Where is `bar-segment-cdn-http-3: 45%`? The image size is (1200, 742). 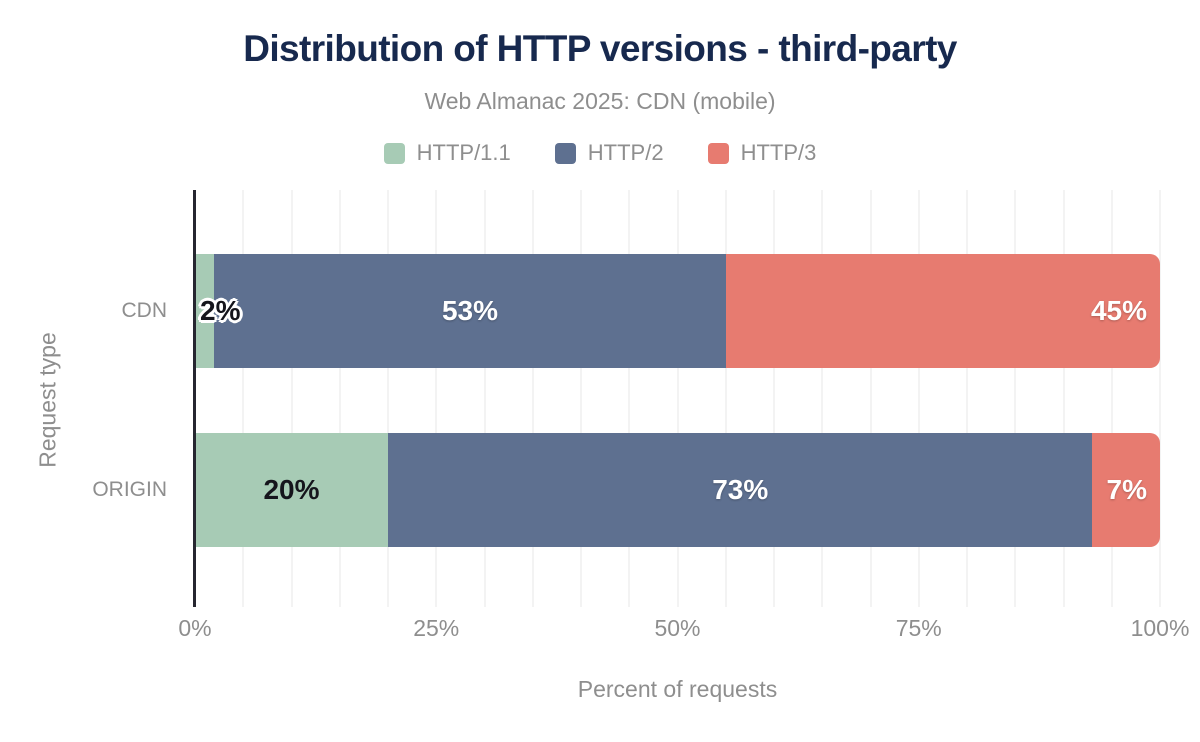
bar-segment-cdn-http-3: 45% is located at coordinates (942, 311).